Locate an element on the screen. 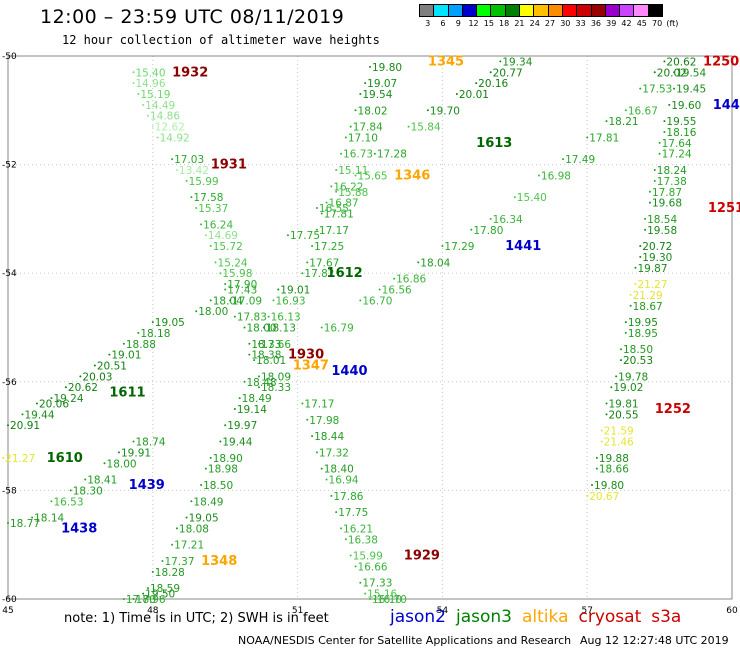 Image resolution: width=740 pixels, height=650 pixels. wave-height-label: 17.81 is located at coordinates (339, 214).